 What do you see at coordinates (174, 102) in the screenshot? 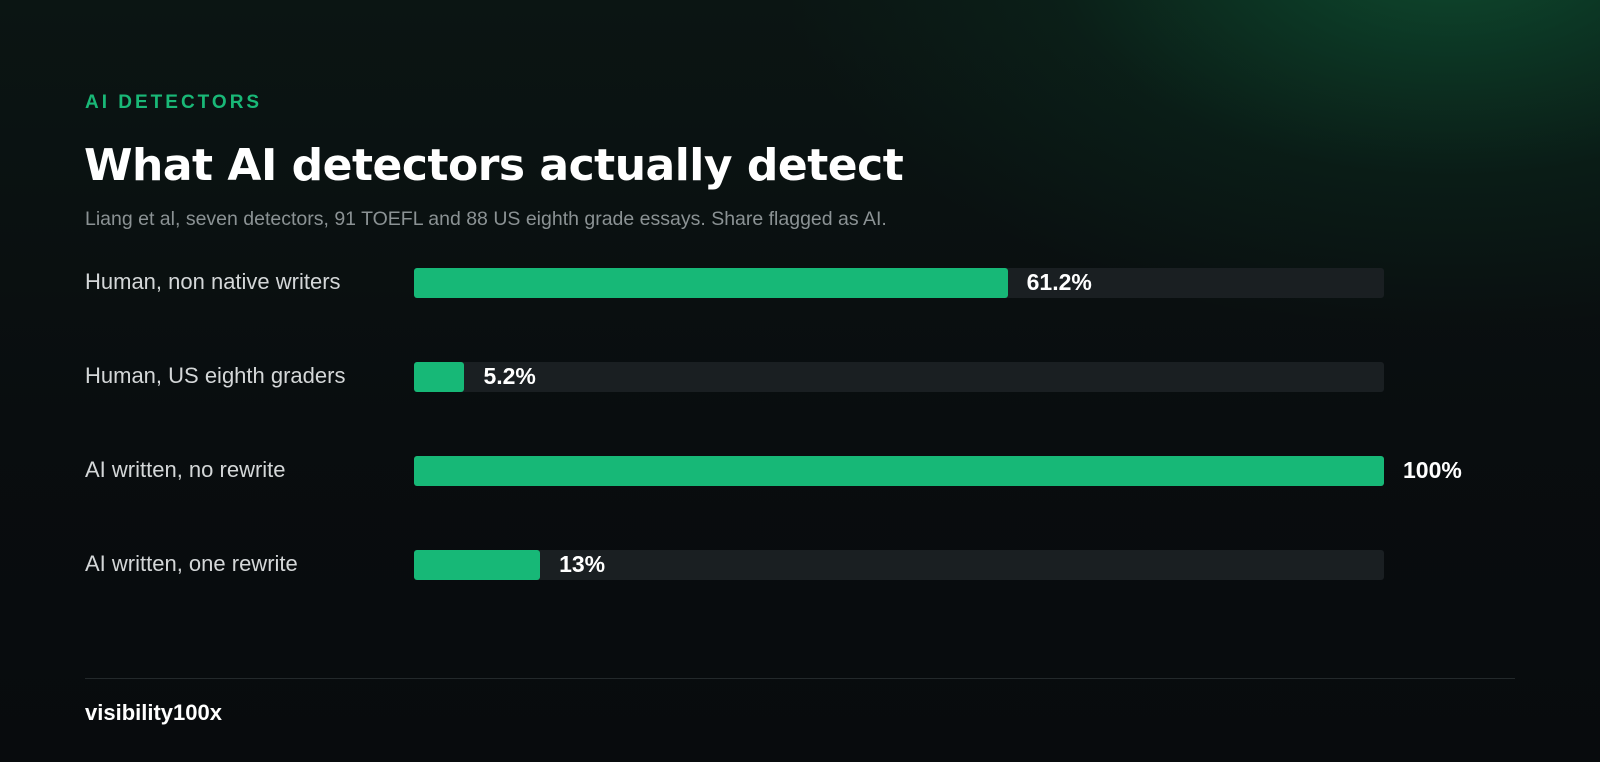
I see `eyebrow-label: AI DETECTORS` at bounding box center [174, 102].